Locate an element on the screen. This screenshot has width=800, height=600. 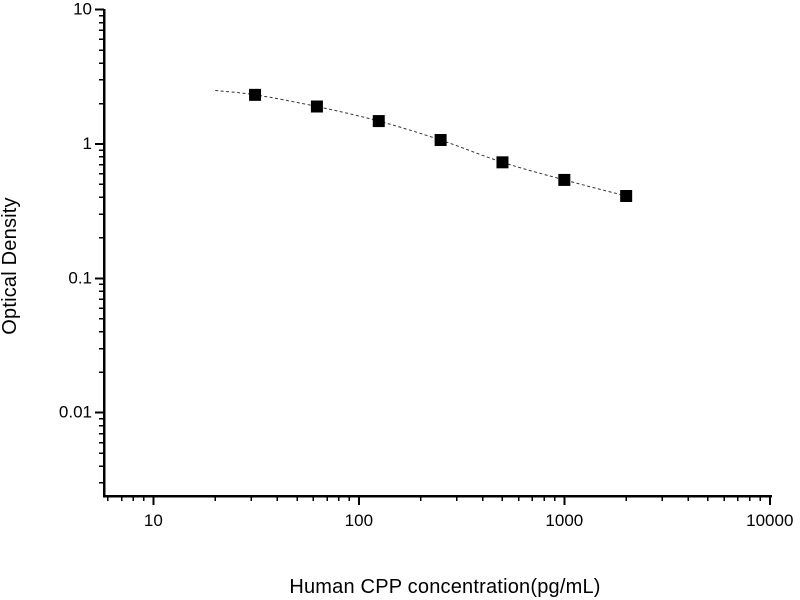
standard-curve-line is located at coordinates (421, 143).